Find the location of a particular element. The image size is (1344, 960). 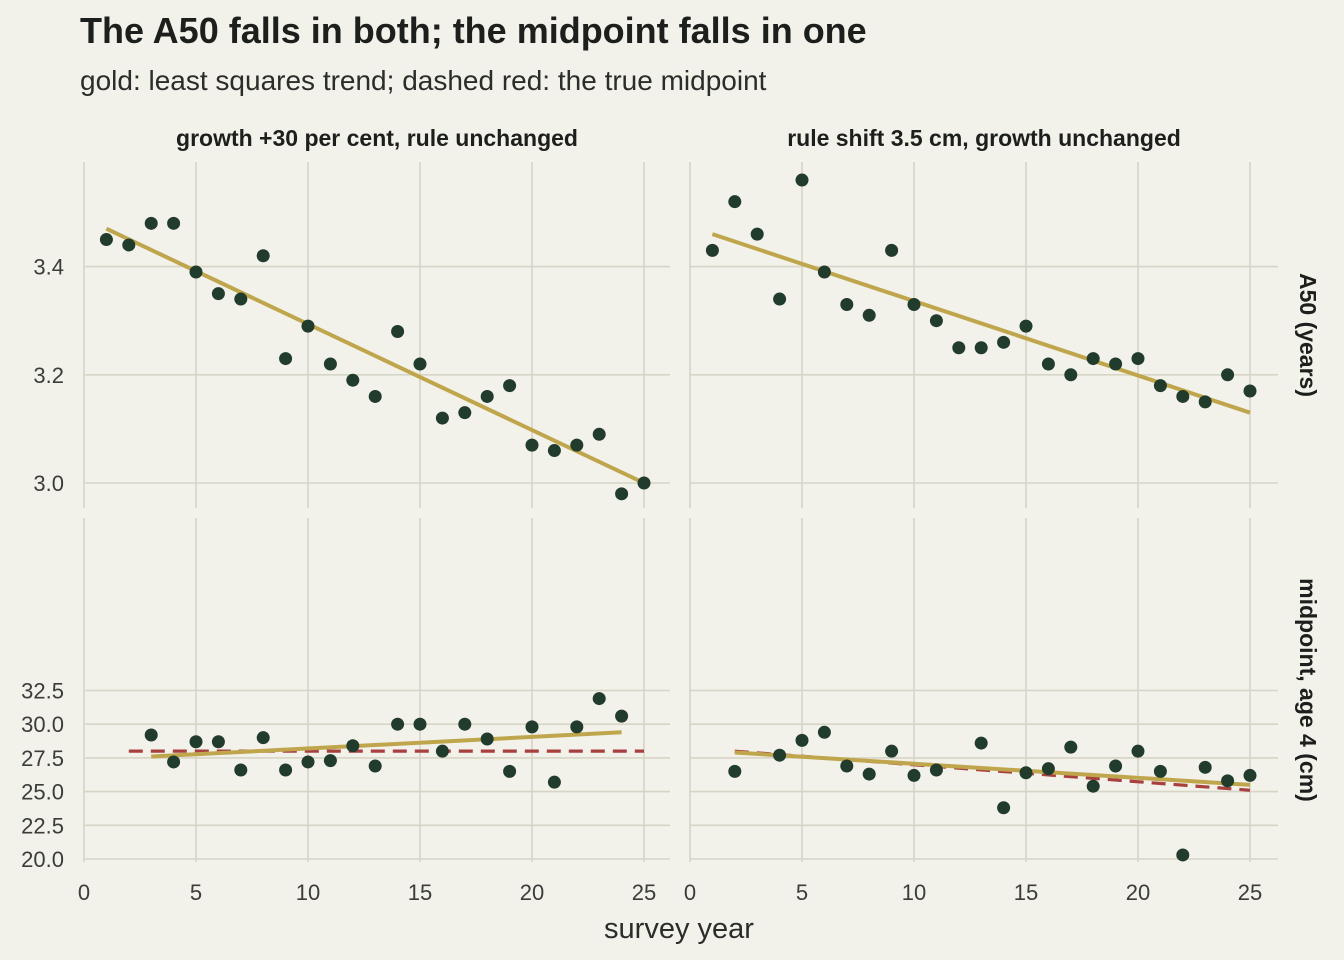

strip-label-col-0: growth +30 per cent, rule unchanged is located at coordinates (377, 138).